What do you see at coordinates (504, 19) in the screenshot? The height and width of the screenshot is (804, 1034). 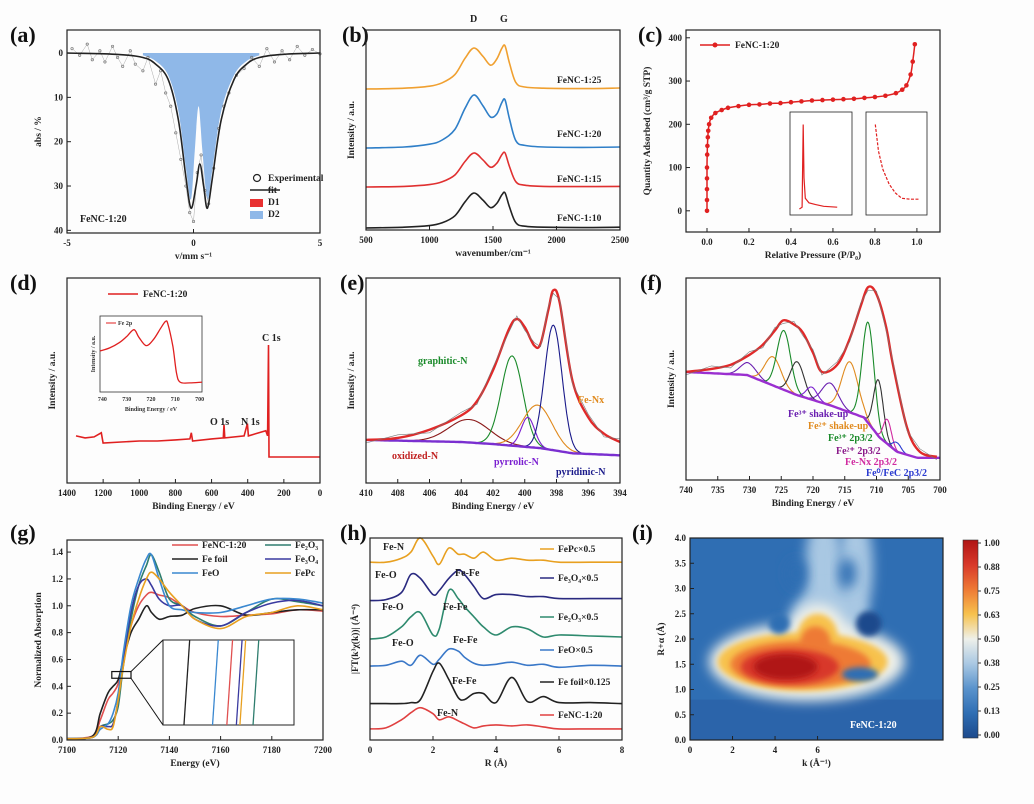 I see `annotation-label: G` at bounding box center [504, 19].